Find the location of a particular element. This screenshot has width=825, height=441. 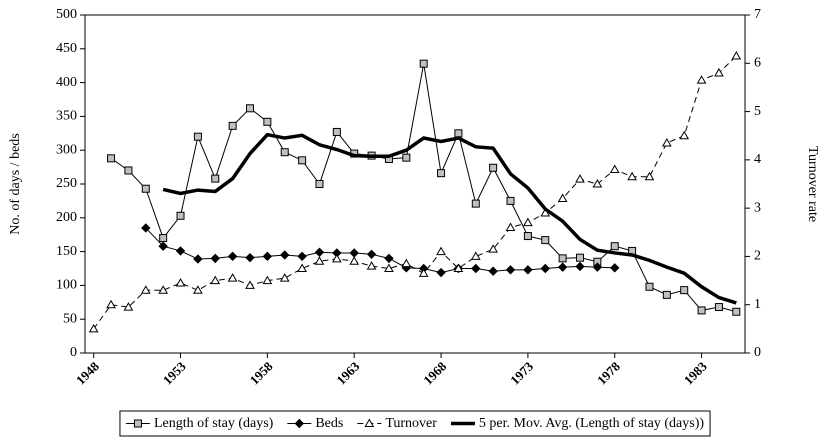

y-tick-label: 300 is located at coordinates (66, 149).